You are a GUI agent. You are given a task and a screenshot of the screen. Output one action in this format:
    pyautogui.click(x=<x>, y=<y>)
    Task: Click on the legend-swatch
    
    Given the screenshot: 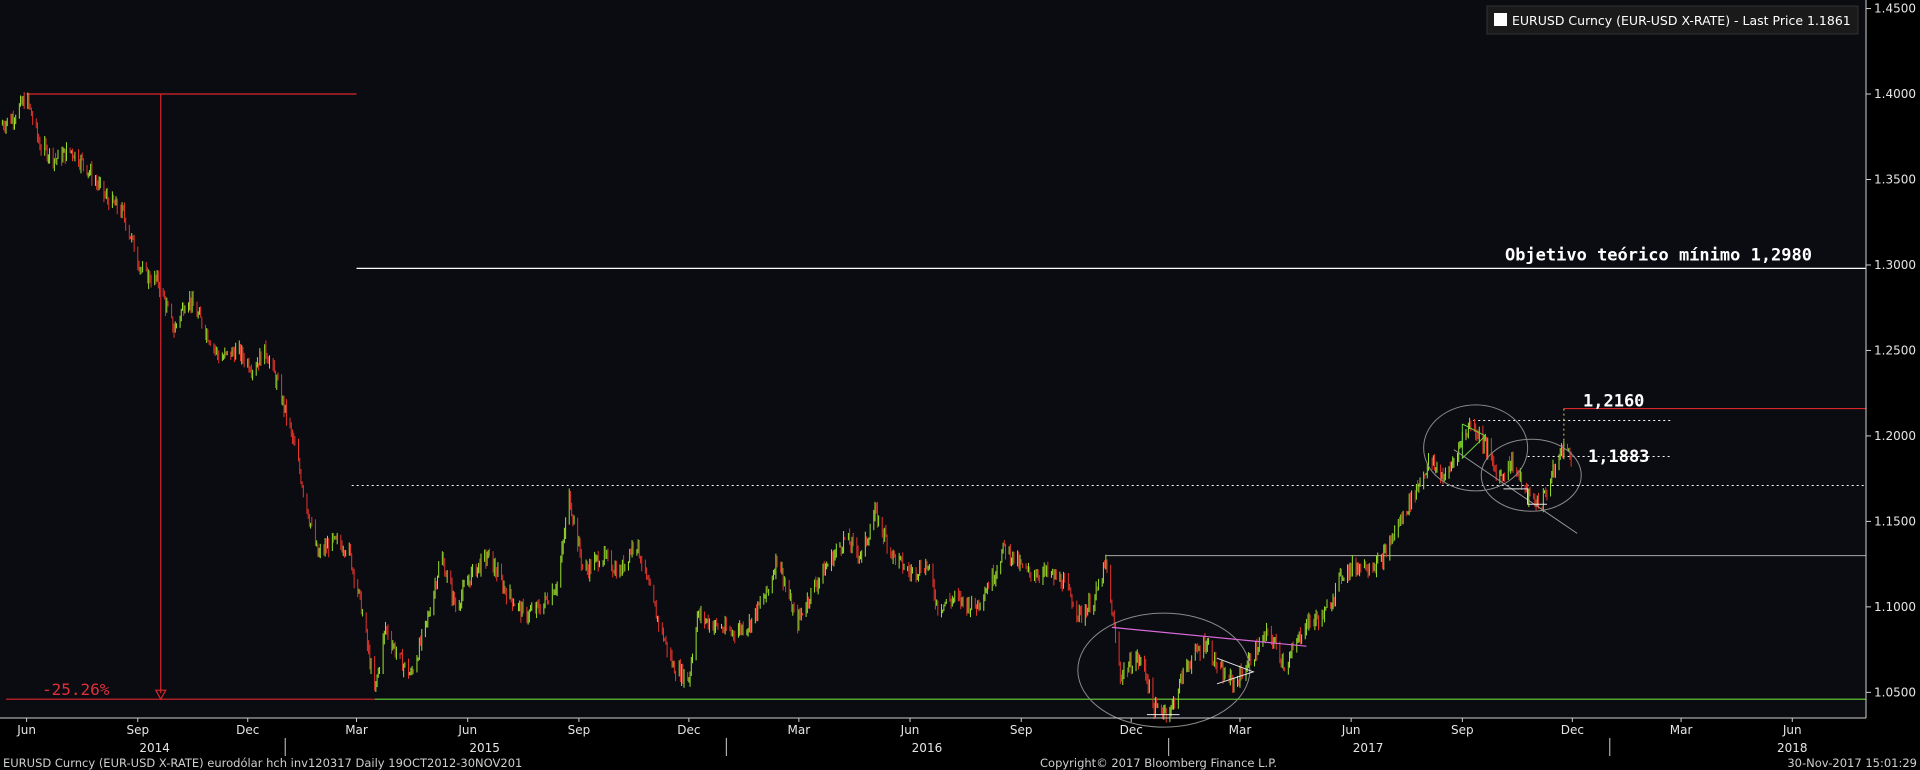 What is the action you would take?
    pyautogui.click(x=1500, y=19)
    